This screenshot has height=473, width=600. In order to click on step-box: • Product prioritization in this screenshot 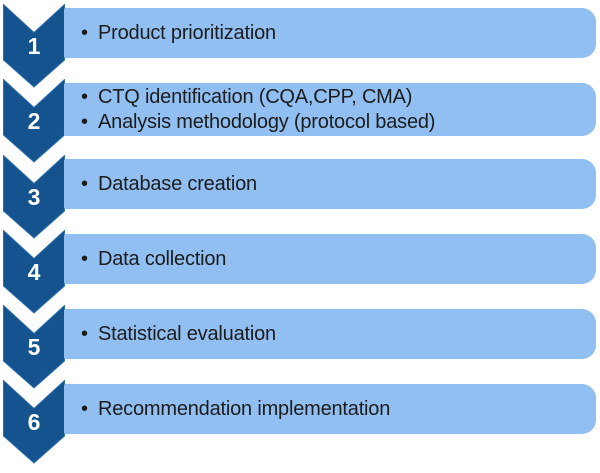, I will do `click(330, 33)`.